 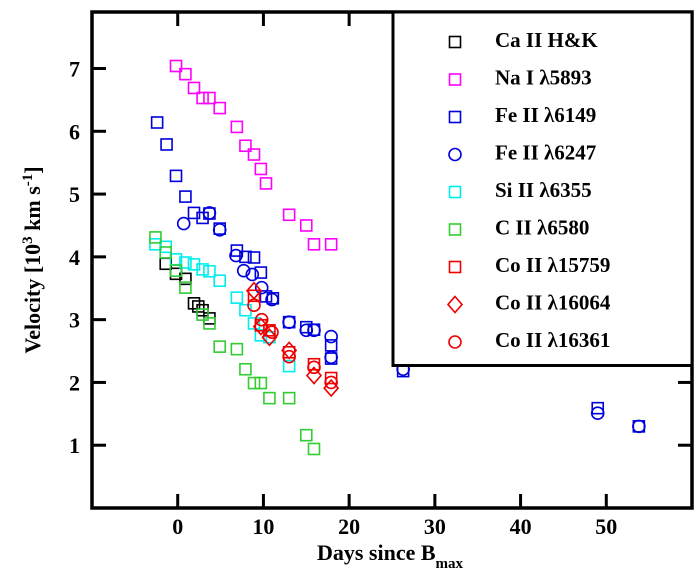 What do you see at coordinates (74, 320) in the screenshot?
I see `y-tick-label: 3` at bounding box center [74, 320].